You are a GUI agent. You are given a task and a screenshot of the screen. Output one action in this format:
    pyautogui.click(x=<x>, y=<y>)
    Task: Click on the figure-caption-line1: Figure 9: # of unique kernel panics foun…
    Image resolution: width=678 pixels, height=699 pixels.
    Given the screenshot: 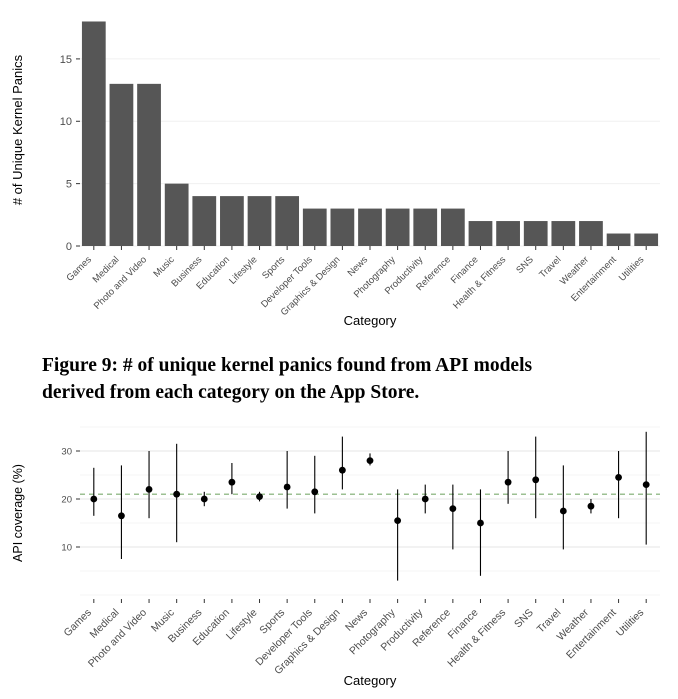 What is the action you would take?
    pyautogui.click(x=287, y=365)
    